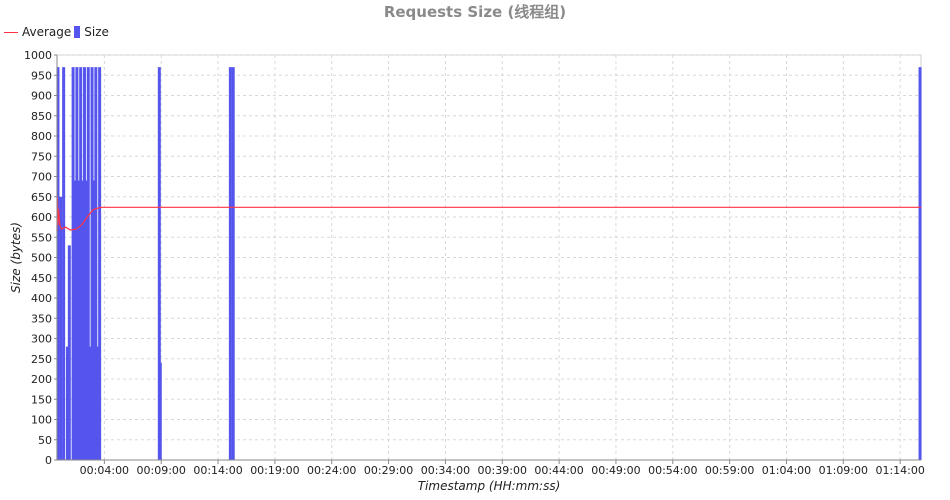 The image size is (950, 500). Describe the element at coordinates (11, 32) in the screenshot. I see `legend-average-line` at that location.